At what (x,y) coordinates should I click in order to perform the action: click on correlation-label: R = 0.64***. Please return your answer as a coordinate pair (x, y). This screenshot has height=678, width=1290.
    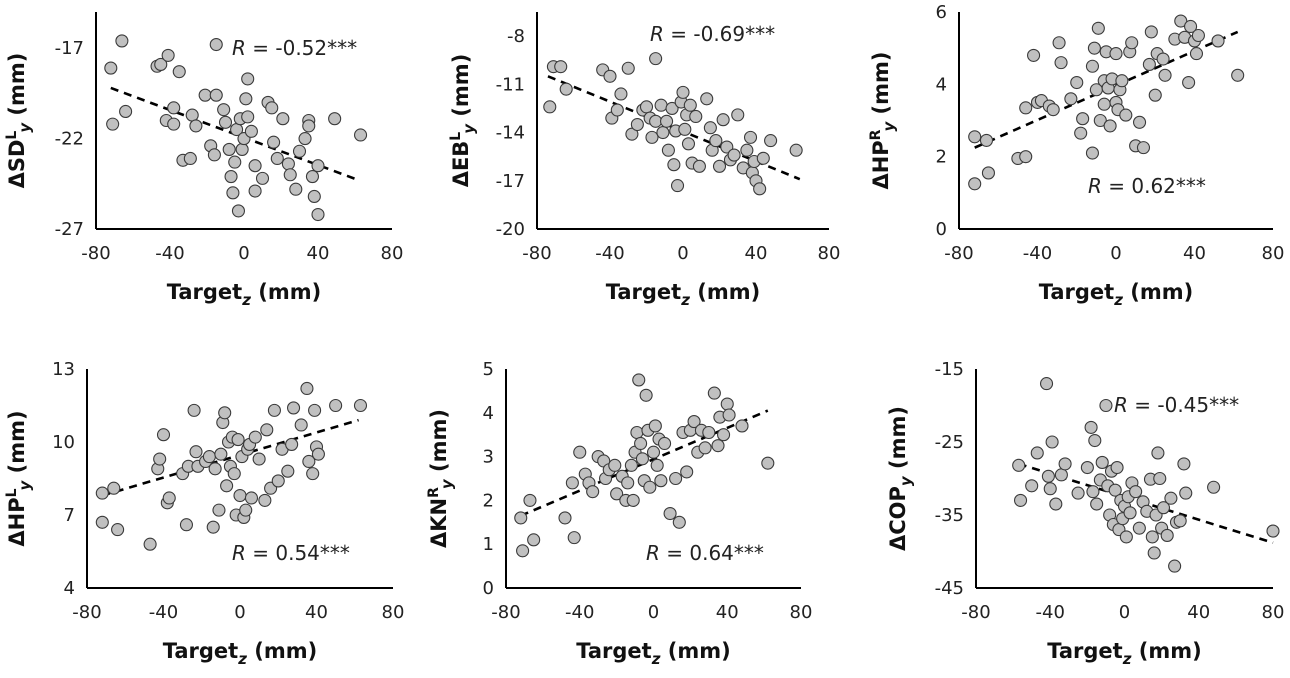
    Looking at the image, I should click on (705, 553).